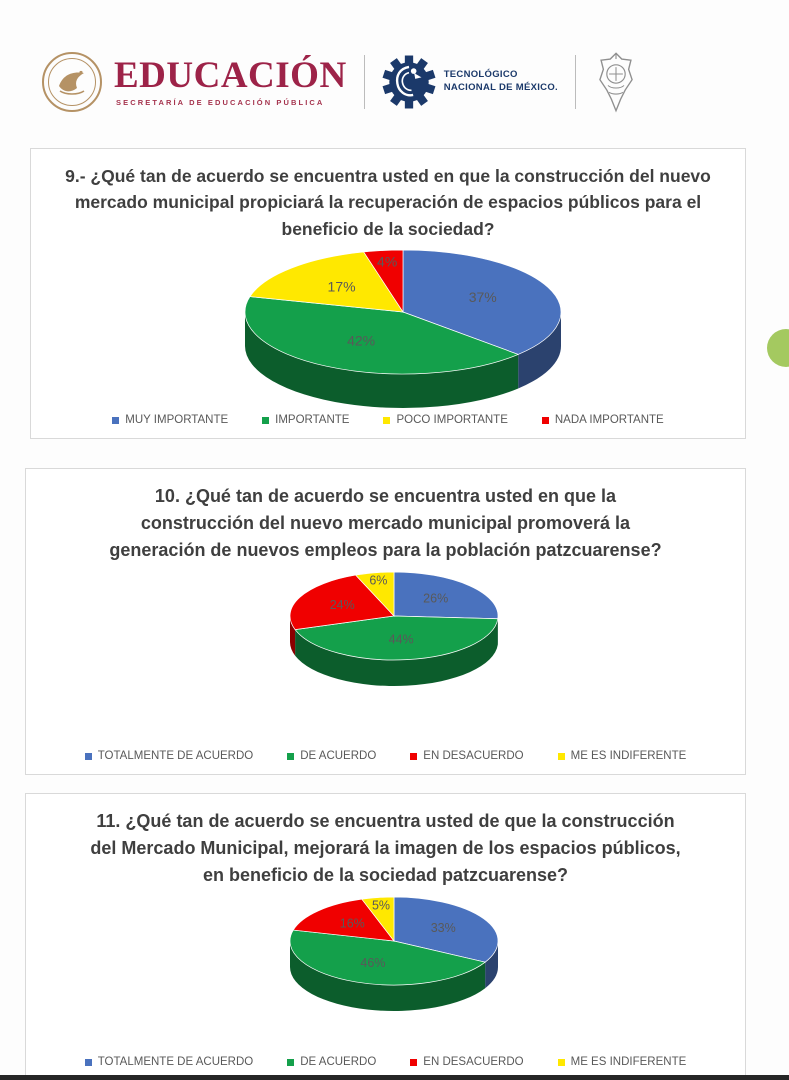 The image size is (789, 1080). What do you see at coordinates (364, 82) in the screenshot?
I see `header-divider` at bounding box center [364, 82].